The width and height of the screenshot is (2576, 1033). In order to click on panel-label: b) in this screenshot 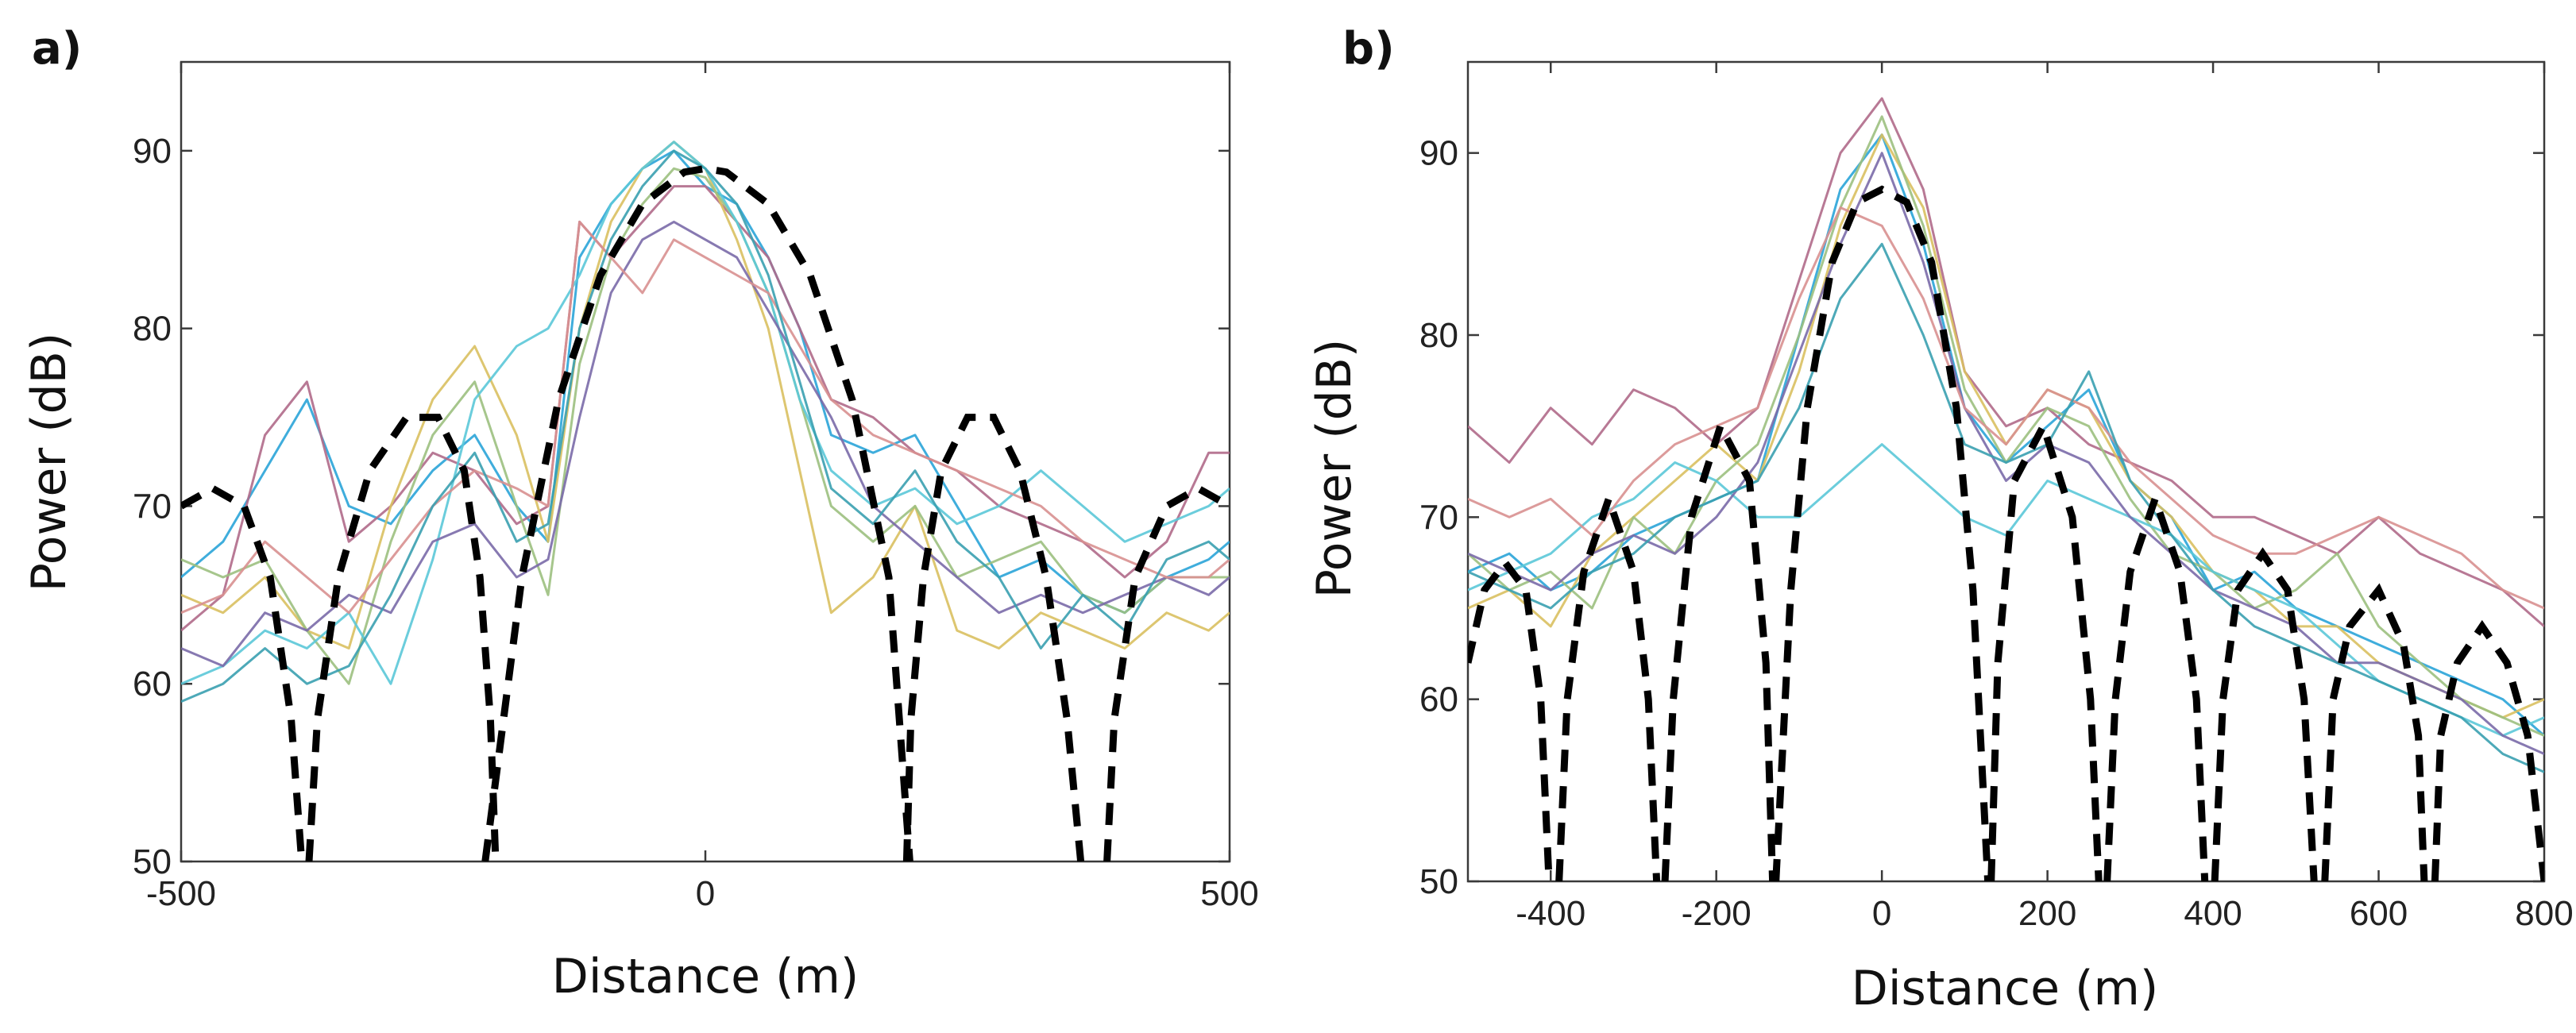, I will do `click(1368, 49)`.